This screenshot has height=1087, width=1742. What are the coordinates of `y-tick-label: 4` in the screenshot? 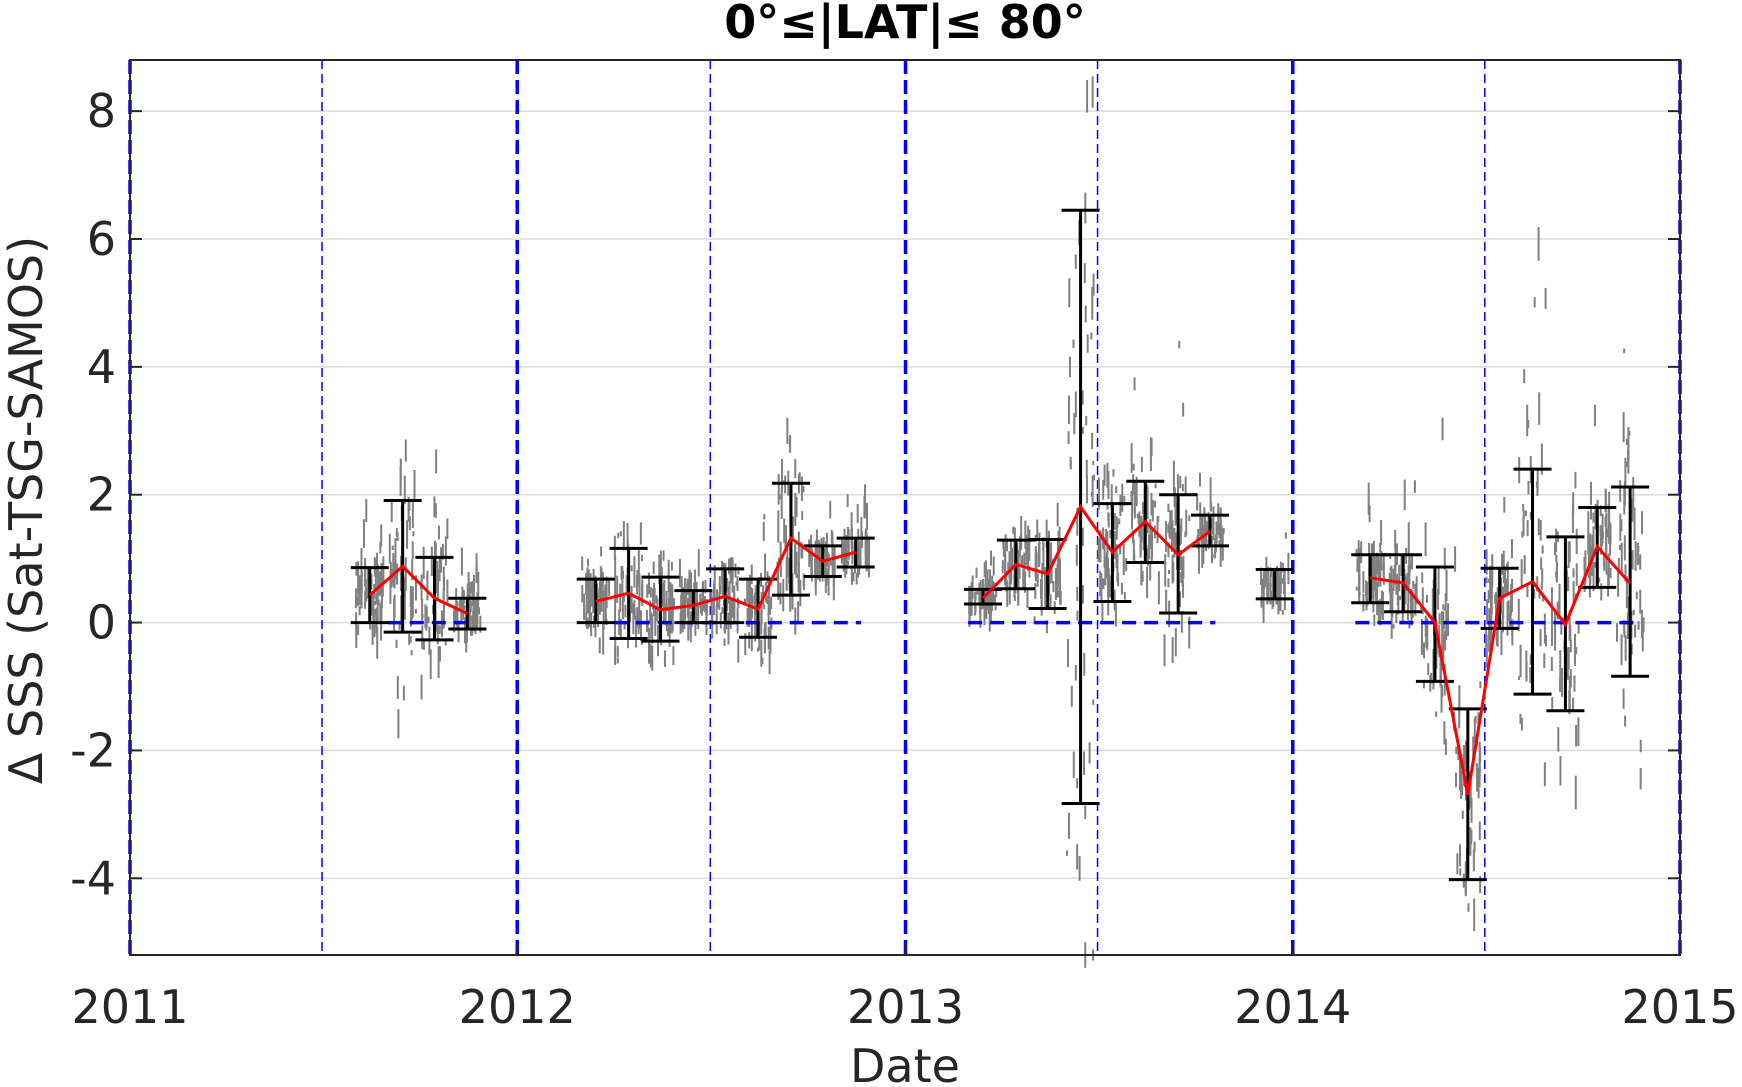 It's located at (101, 367).